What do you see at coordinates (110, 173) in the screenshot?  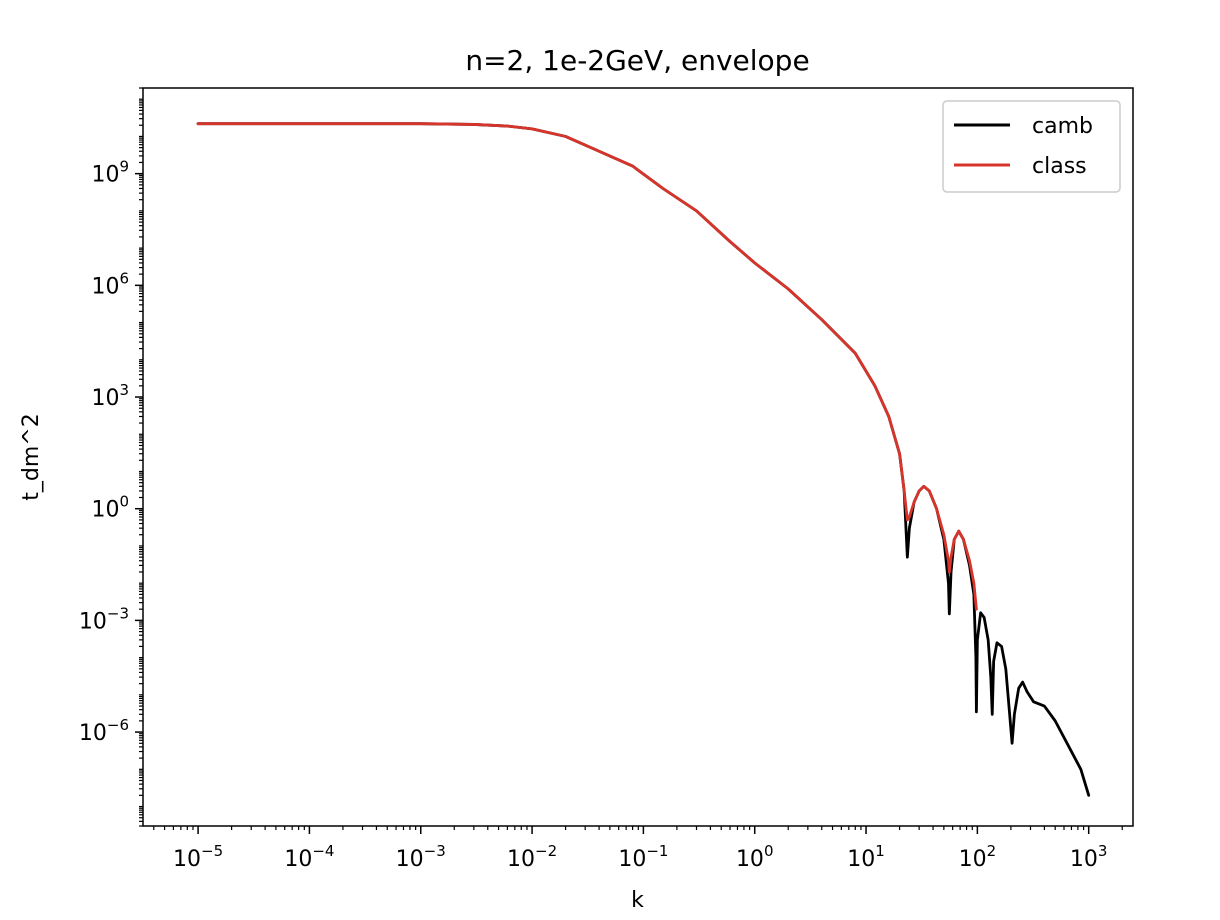 I see `y-tick-label: 10⁹` at bounding box center [110, 173].